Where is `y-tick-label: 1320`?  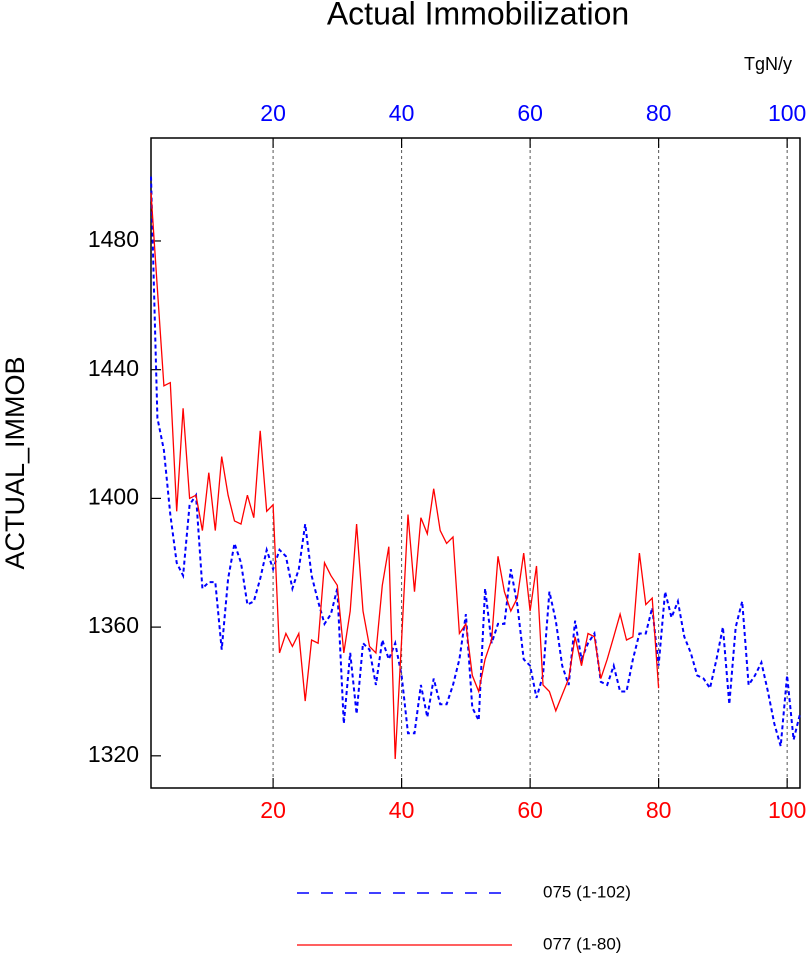
y-tick-label: 1320 is located at coordinates (113, 754).